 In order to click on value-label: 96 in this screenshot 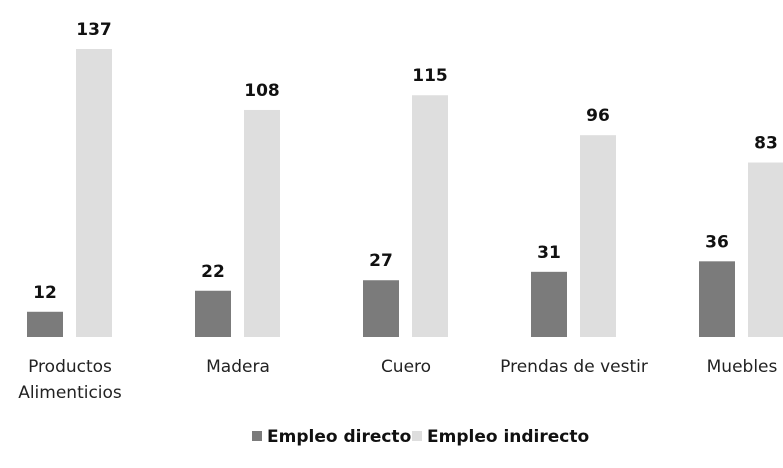, I will do `click(598, 116)`.